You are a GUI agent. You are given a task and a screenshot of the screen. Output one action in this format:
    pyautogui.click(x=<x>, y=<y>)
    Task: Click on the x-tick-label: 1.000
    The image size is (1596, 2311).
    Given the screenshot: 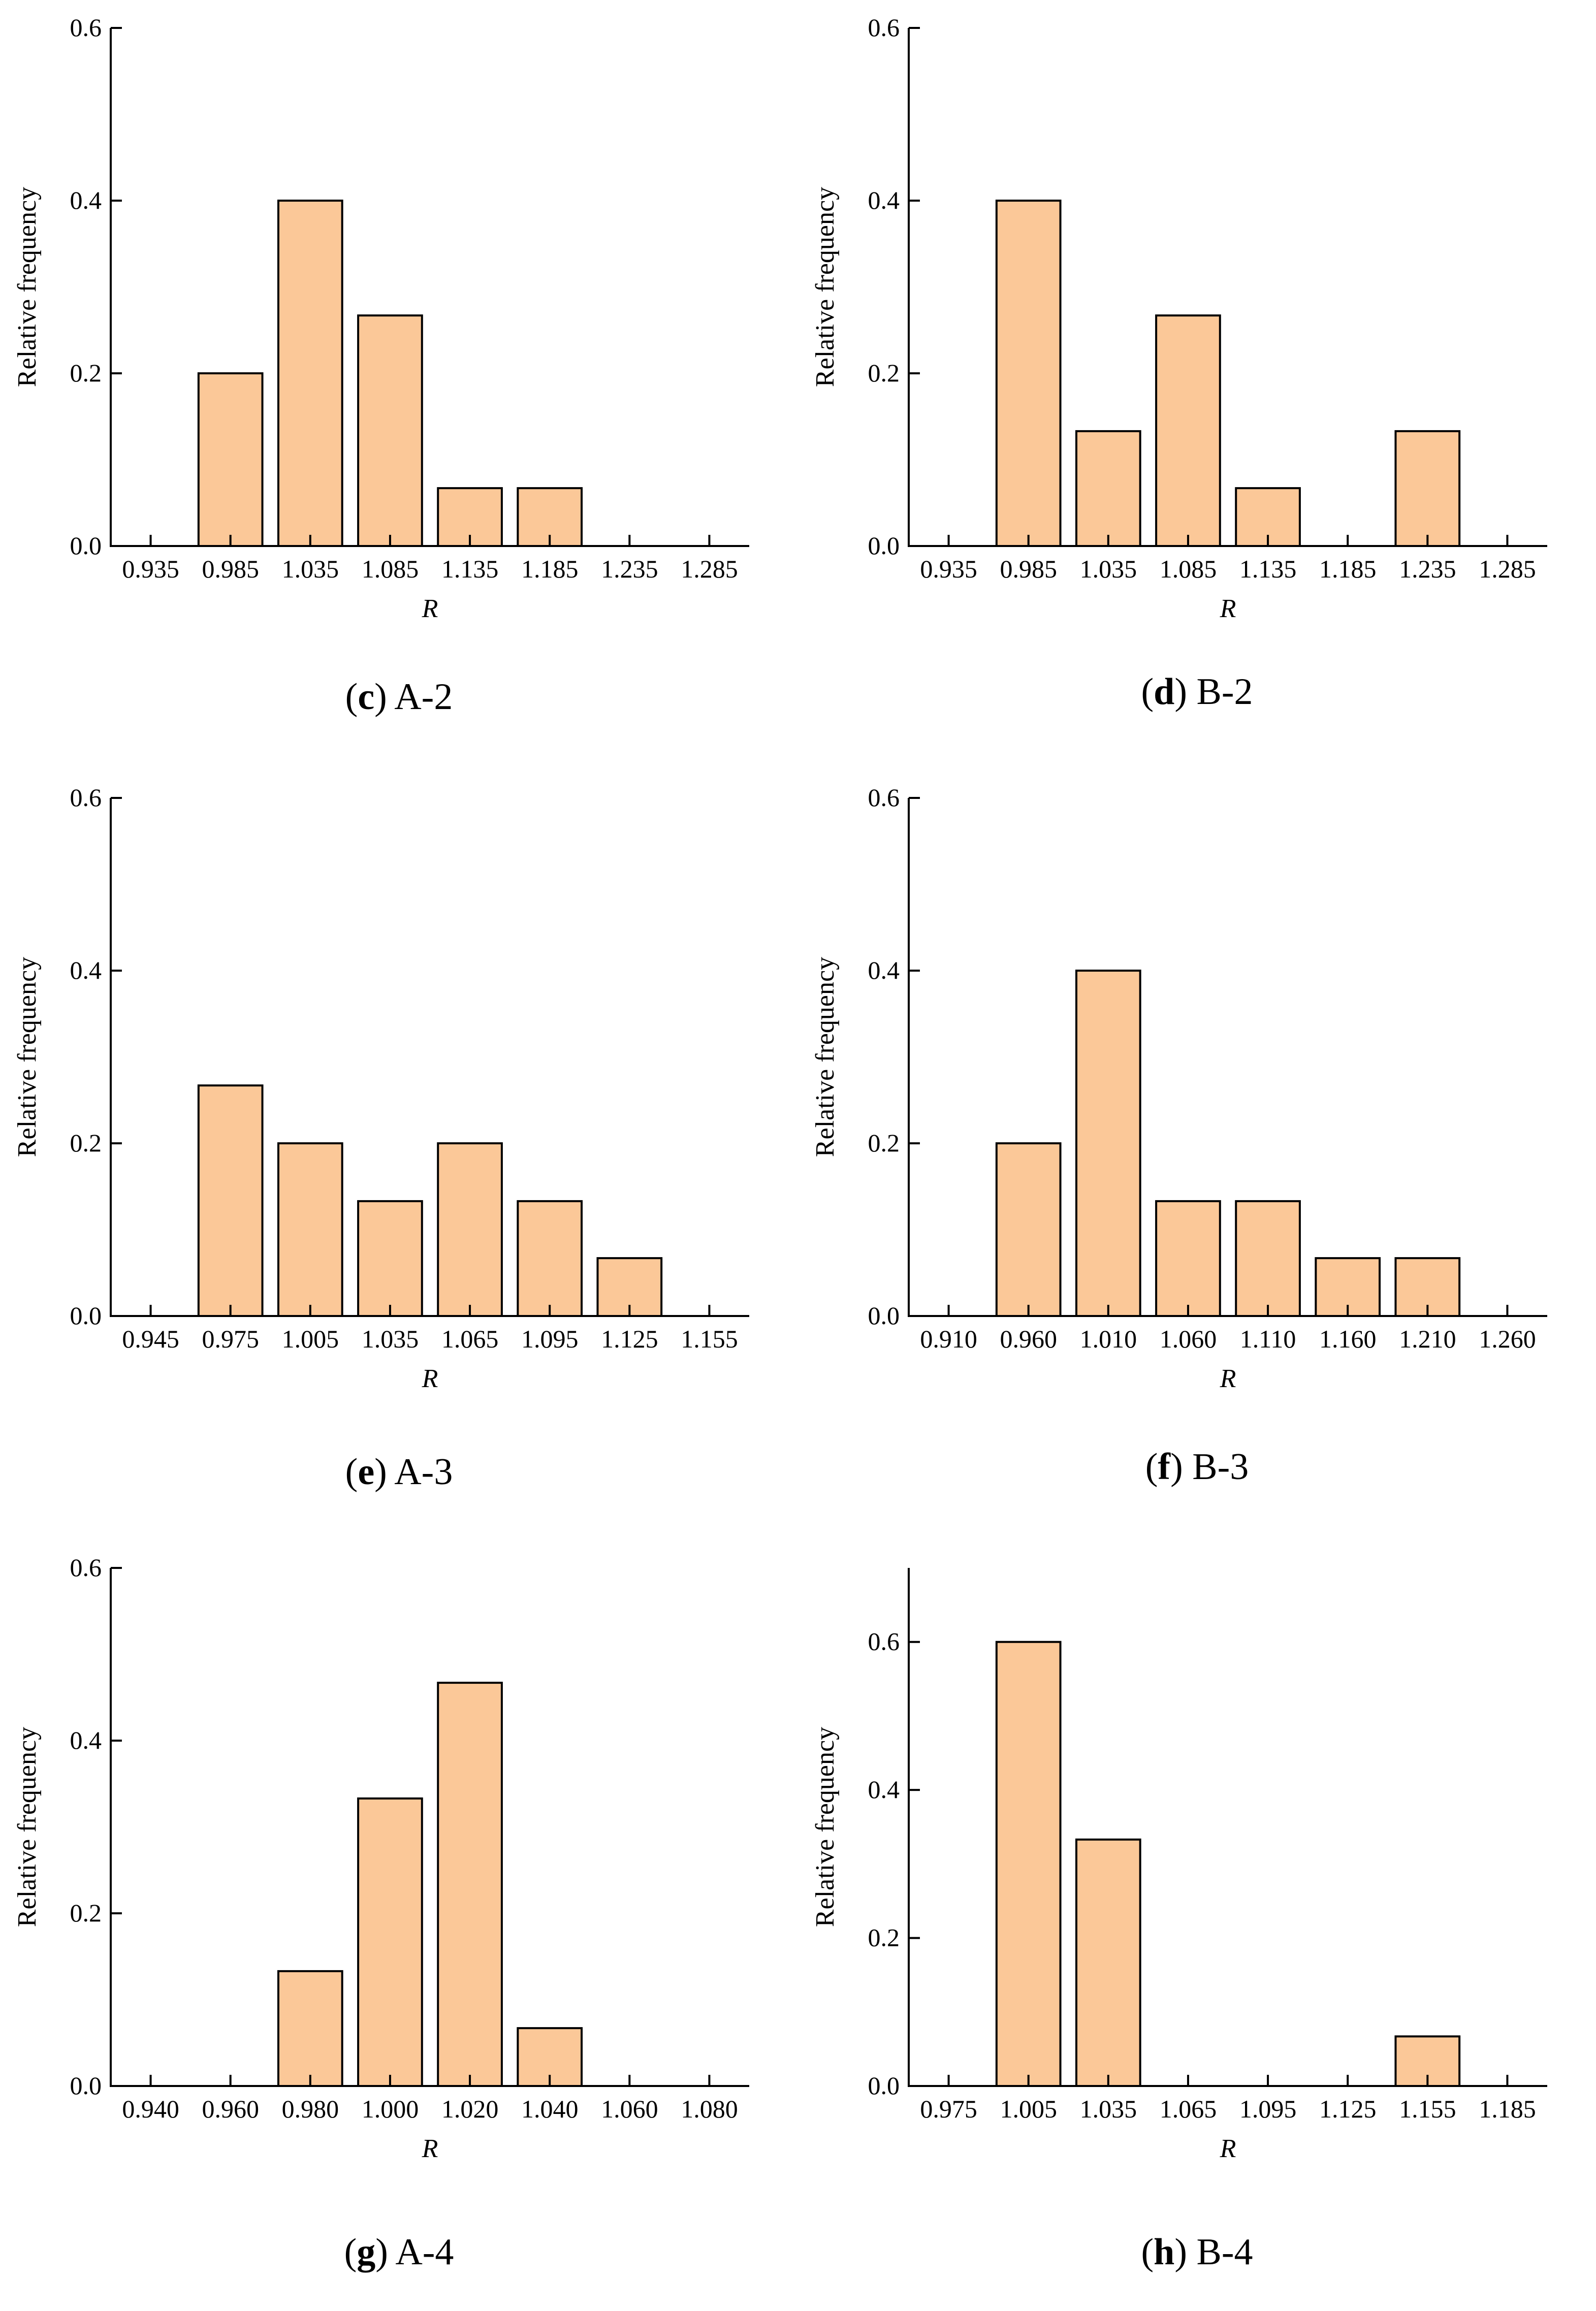 What is the action you would take?
    pyautogui.click(x=391, y=2109)
    